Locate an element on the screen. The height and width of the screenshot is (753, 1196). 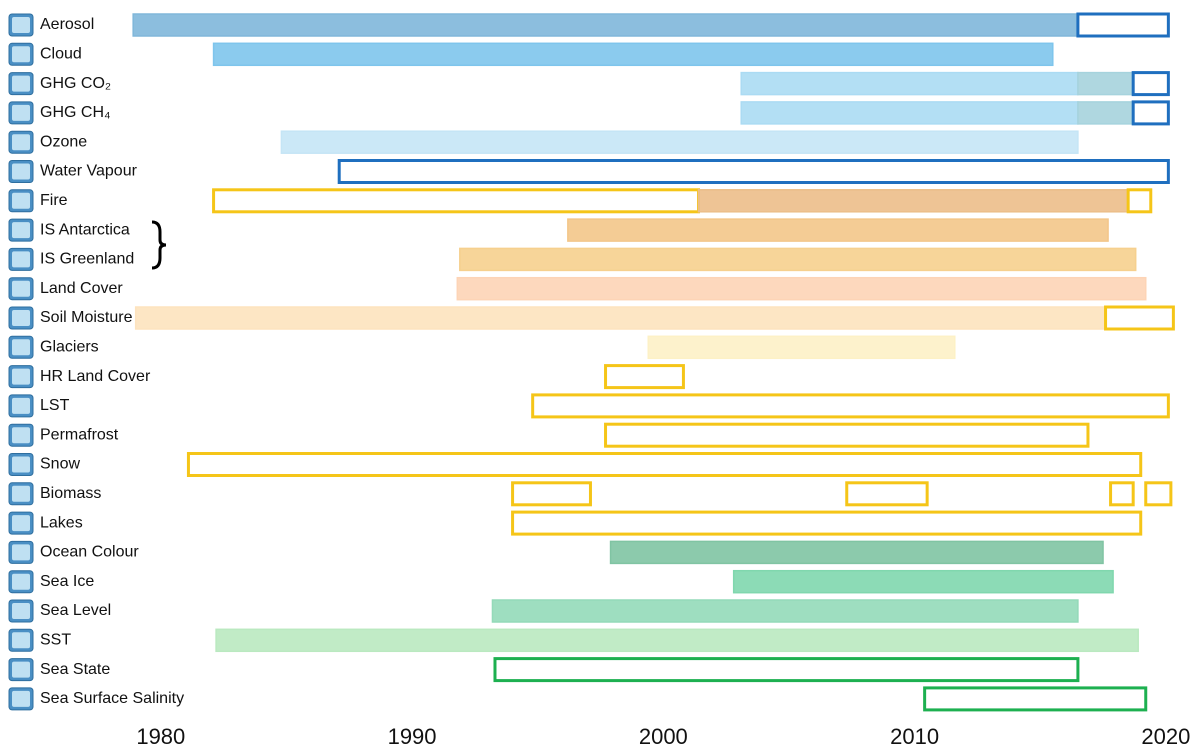
brace is located at coordinates (159, 245).